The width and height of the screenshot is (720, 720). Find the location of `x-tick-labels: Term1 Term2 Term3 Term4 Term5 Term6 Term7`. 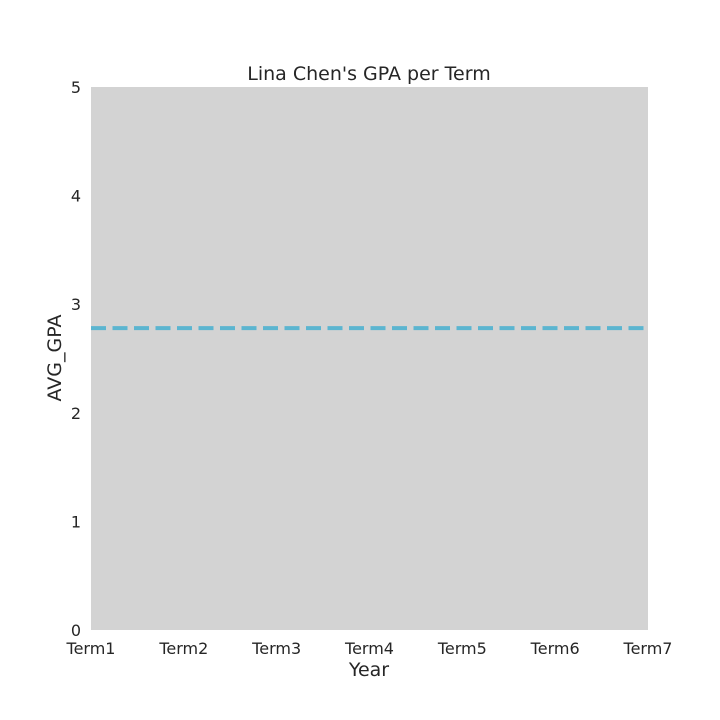

x-tick-labels: Term1 Term2 Term3 Term4 Term5 Term6 Term7 is located at coordinates (369, 648).